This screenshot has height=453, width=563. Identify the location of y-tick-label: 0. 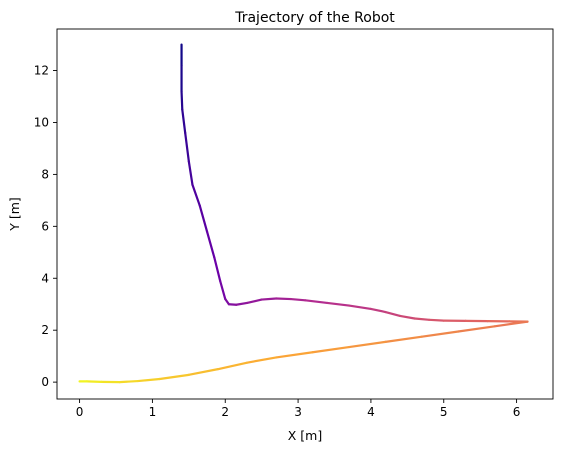
(45, 382).